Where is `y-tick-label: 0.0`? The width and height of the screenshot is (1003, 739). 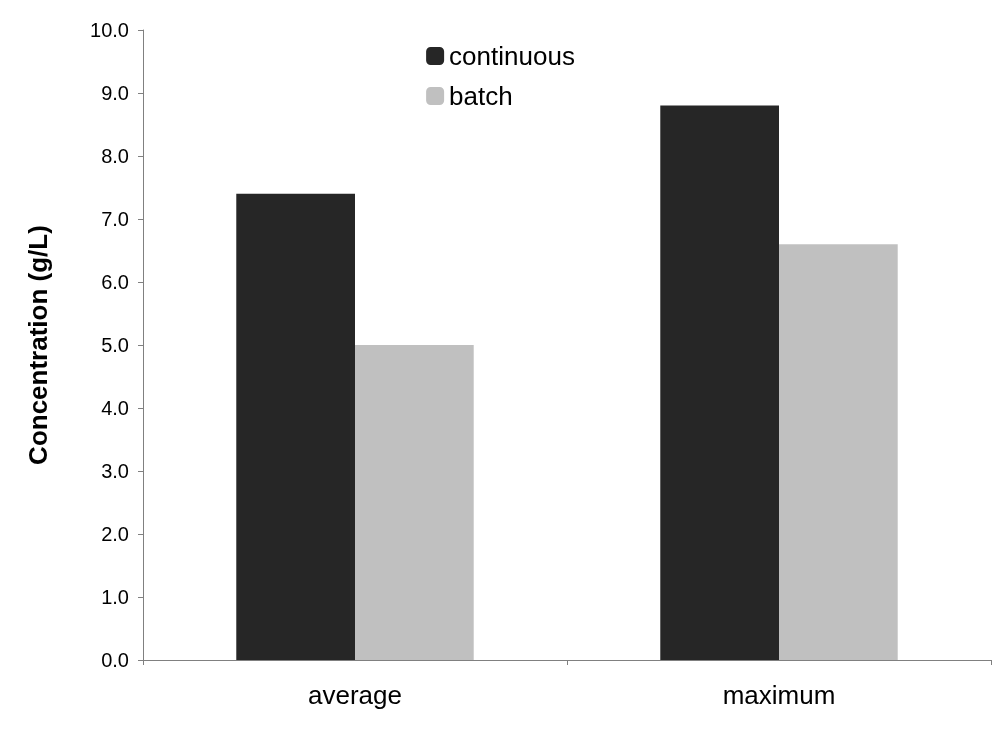 y-tick-label: 0.0 is located at coordinates (115, 660).